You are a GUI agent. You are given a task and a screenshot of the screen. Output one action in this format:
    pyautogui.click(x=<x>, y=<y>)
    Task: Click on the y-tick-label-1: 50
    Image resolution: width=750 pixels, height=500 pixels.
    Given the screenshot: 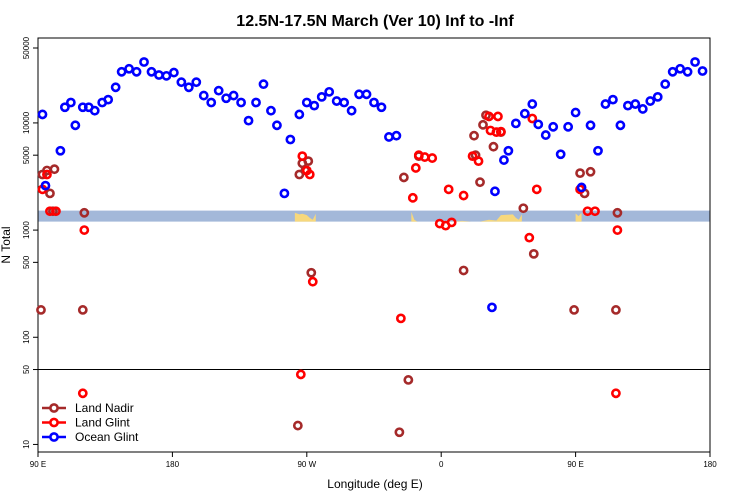 What is the action you would take?
    pyautogui.click(x=26, y=369)
    